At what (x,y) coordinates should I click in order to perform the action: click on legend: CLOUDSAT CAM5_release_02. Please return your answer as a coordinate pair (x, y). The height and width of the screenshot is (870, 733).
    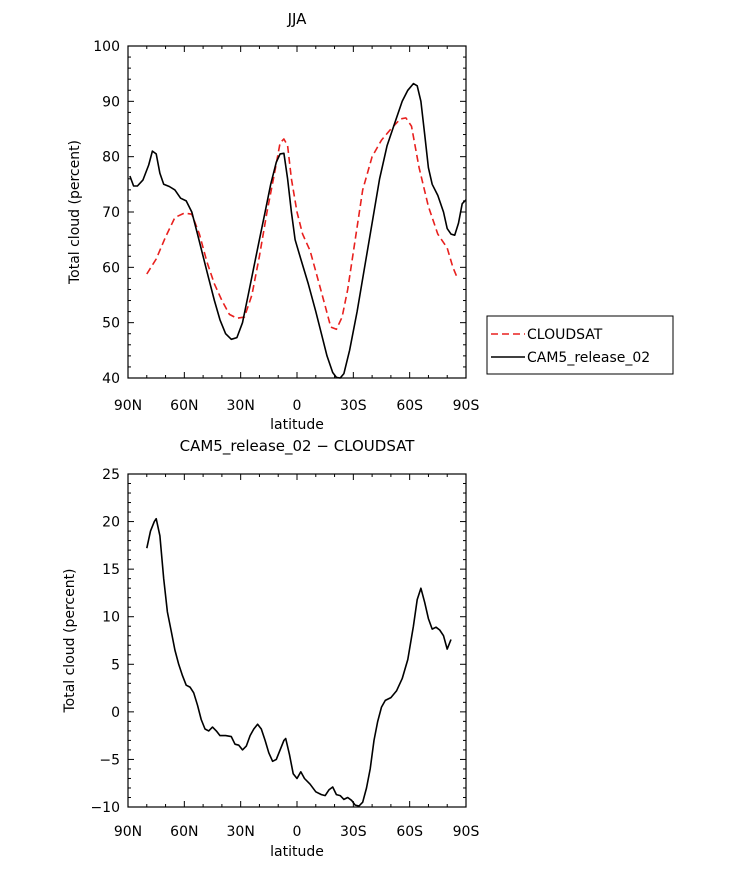
    Looking at the image, I should click on (580, 345).